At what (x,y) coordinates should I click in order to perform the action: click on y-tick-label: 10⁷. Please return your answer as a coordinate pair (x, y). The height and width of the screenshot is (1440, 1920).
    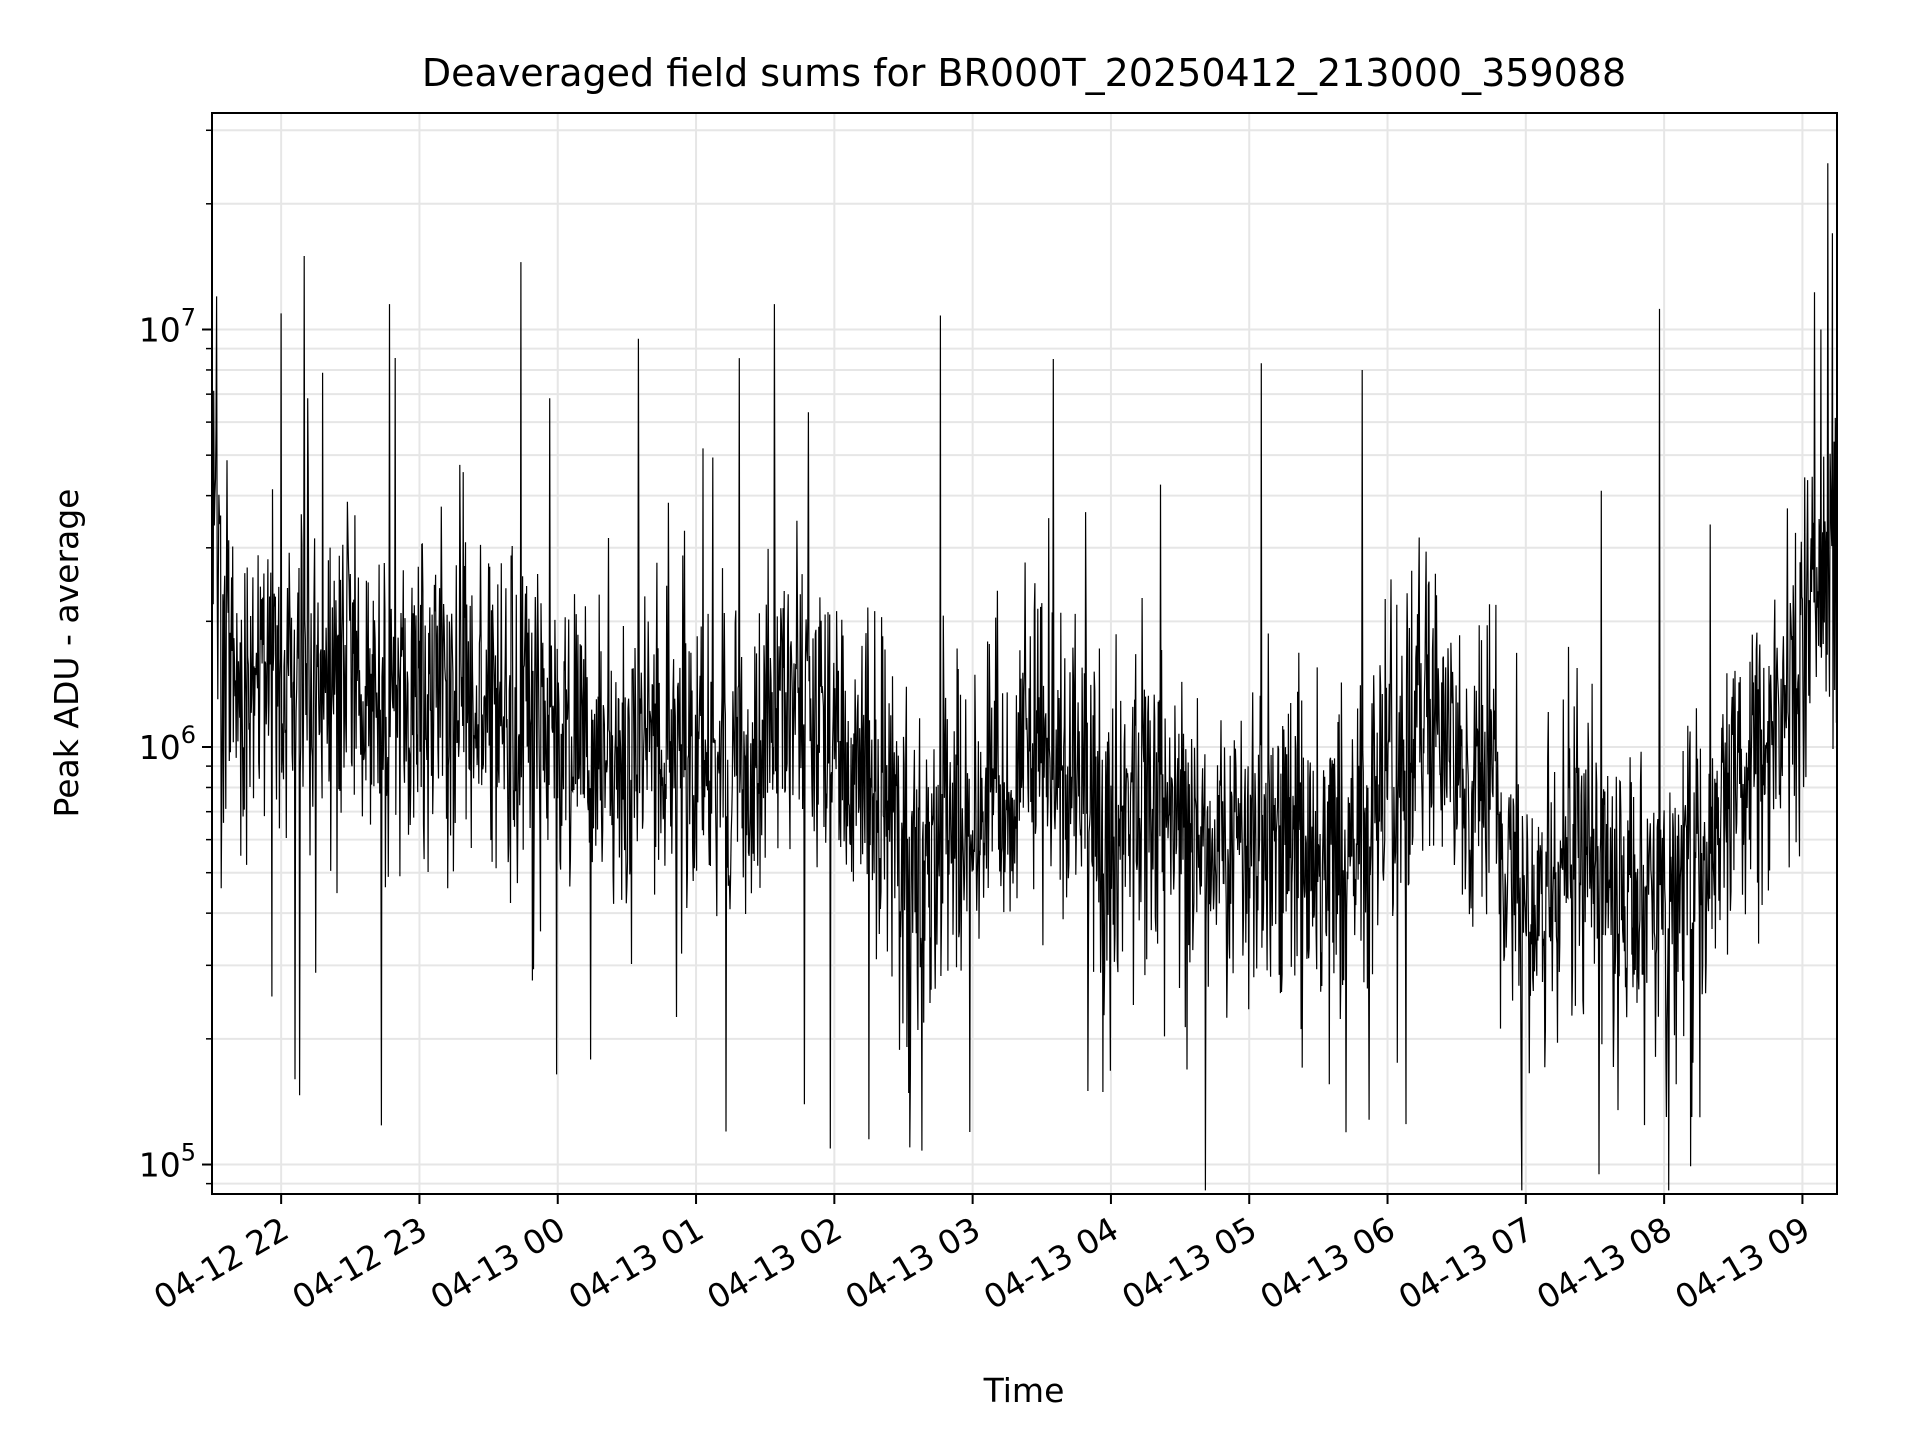
    Looking at the image, I should click on (167, 326).